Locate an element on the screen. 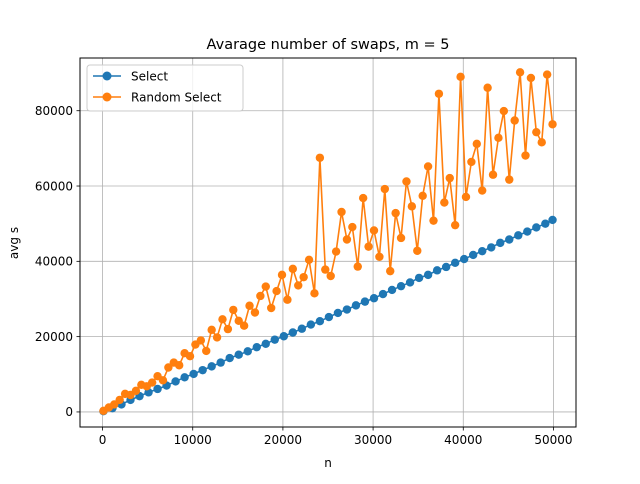 This screenshot has width=640, height=484. legend: Select Random Select is located at coordinates (165, 88).